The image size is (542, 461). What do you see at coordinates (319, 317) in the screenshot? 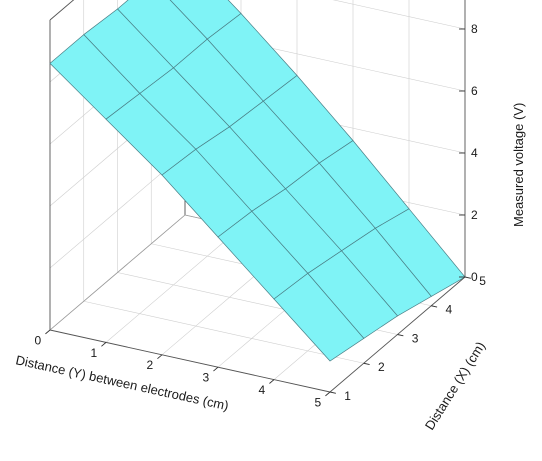
I see `surface-cell` at bounding box center [319, 317].